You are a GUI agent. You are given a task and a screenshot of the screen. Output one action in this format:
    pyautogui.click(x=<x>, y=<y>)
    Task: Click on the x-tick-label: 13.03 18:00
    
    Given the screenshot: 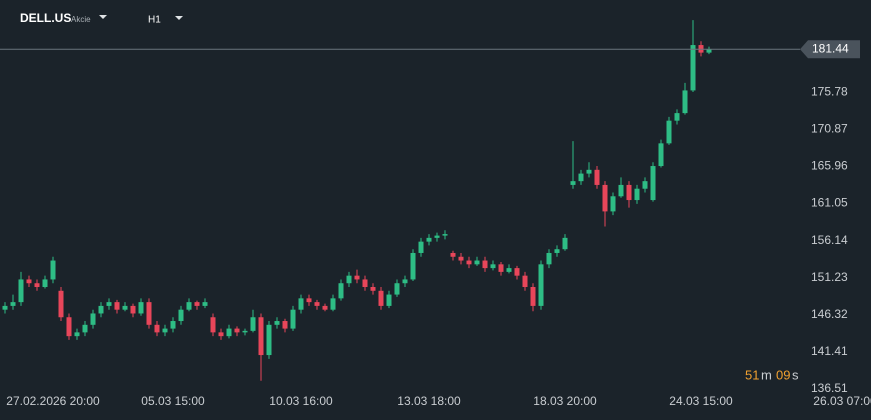 What is the action you would take?
    pyautogui.click(x=429, y=401)
    